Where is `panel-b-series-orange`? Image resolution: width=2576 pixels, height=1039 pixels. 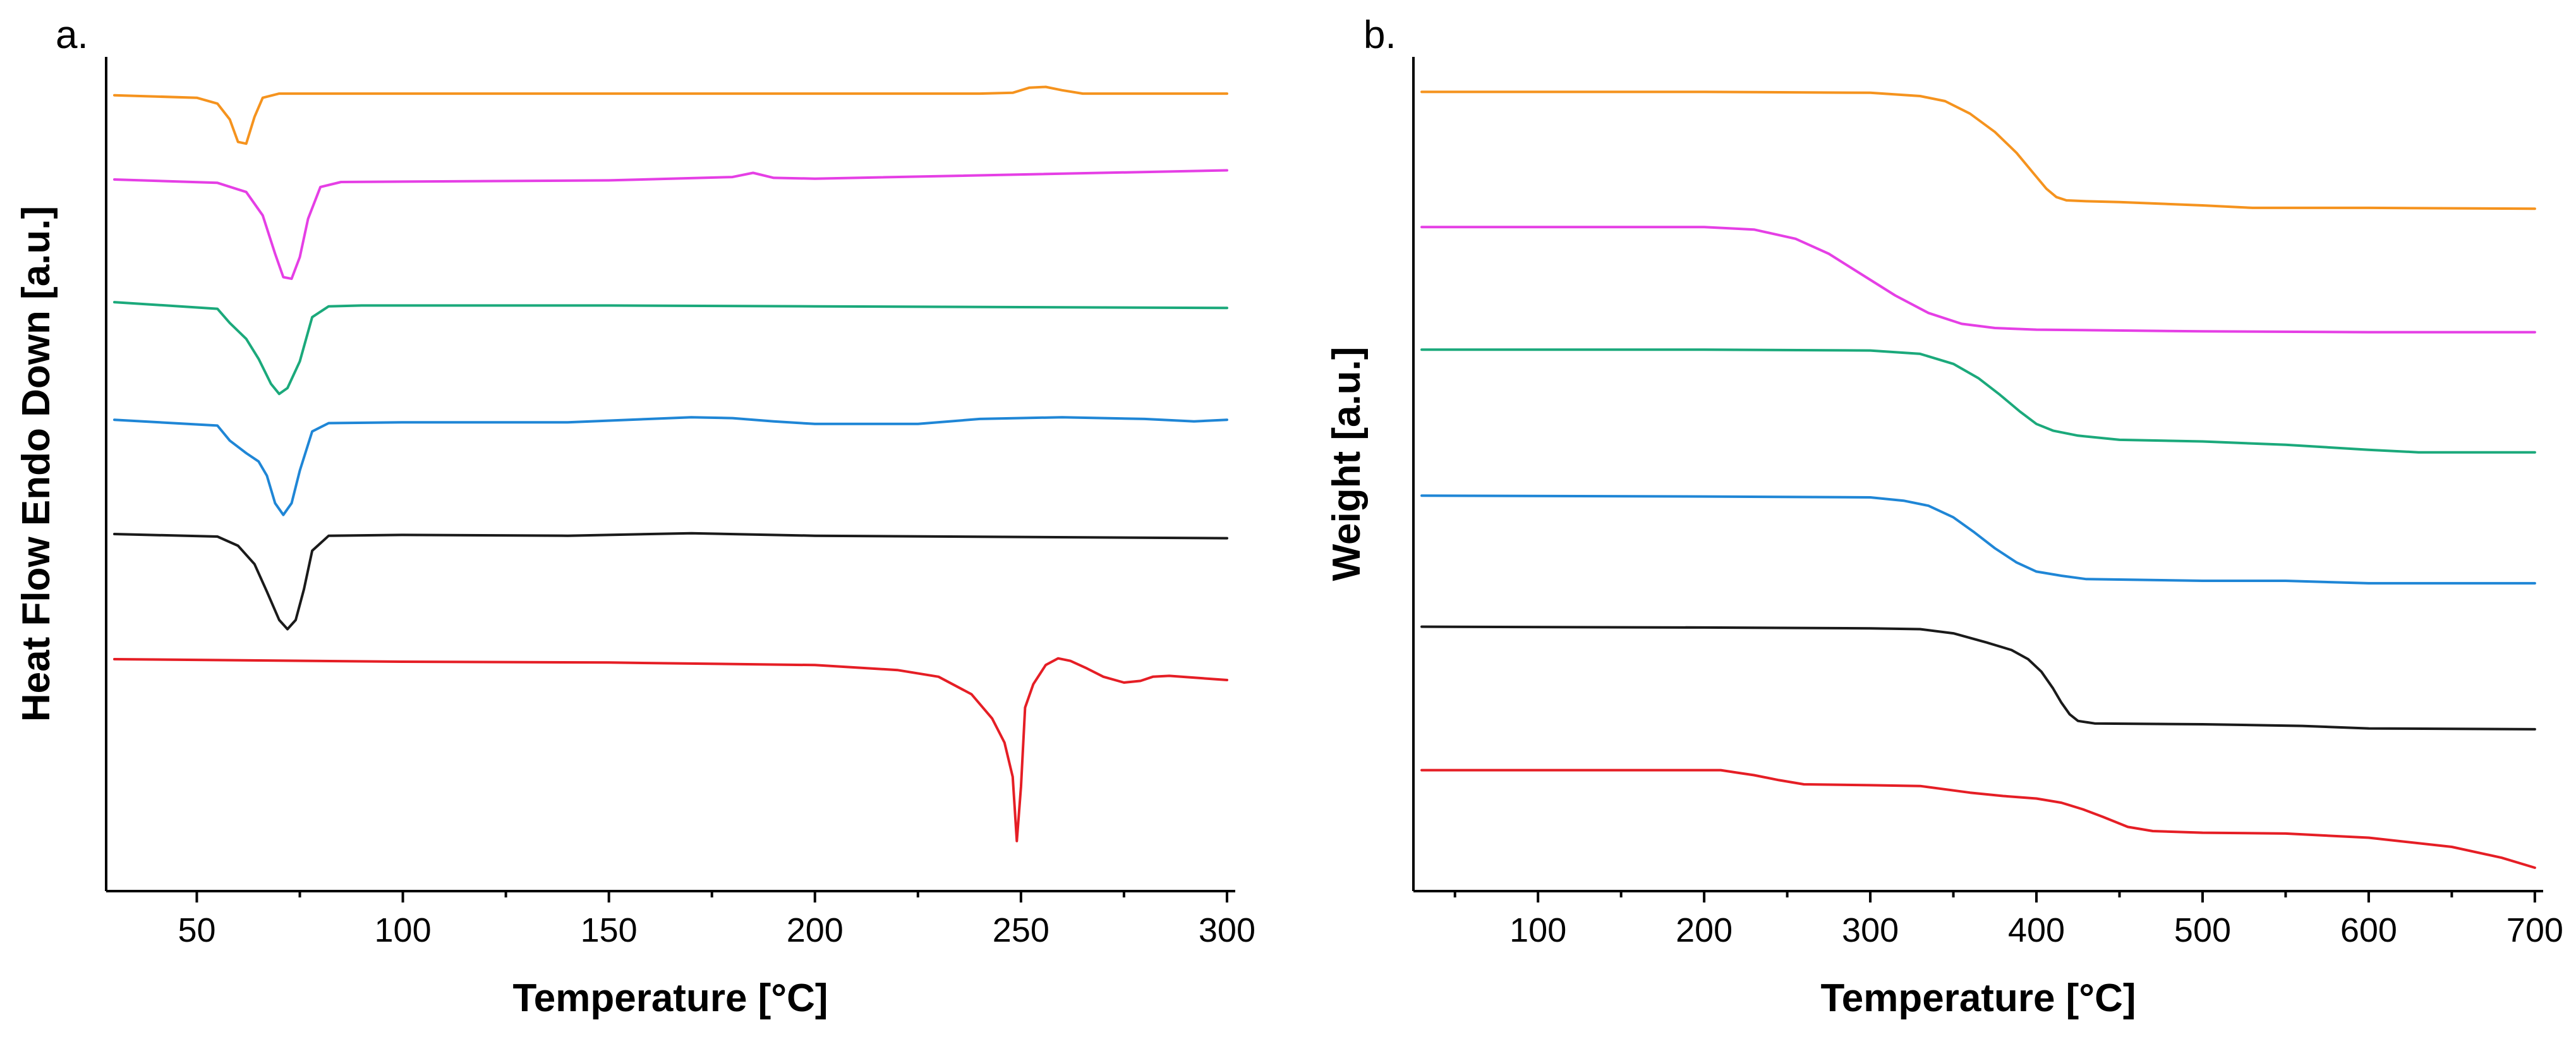
panel-b-series-orange is located at coordinates (1978, 150).